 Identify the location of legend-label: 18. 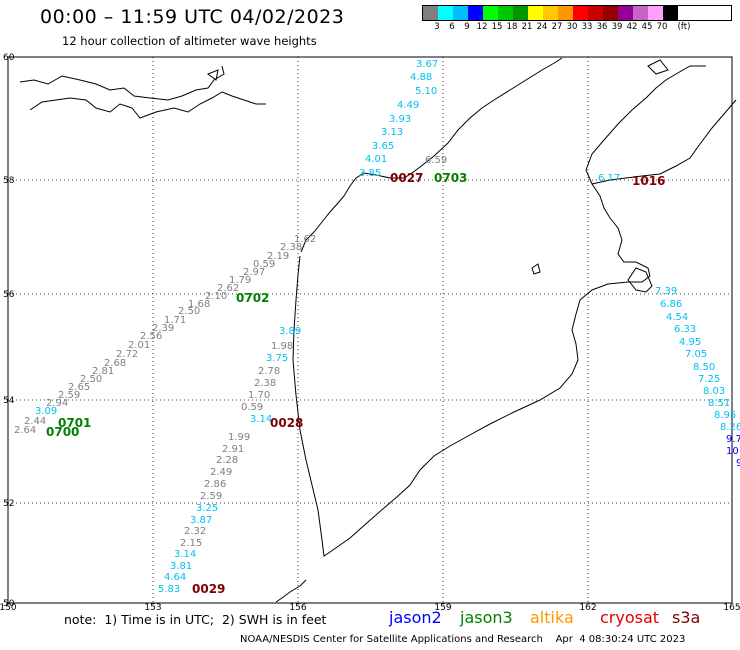
(512, 27).